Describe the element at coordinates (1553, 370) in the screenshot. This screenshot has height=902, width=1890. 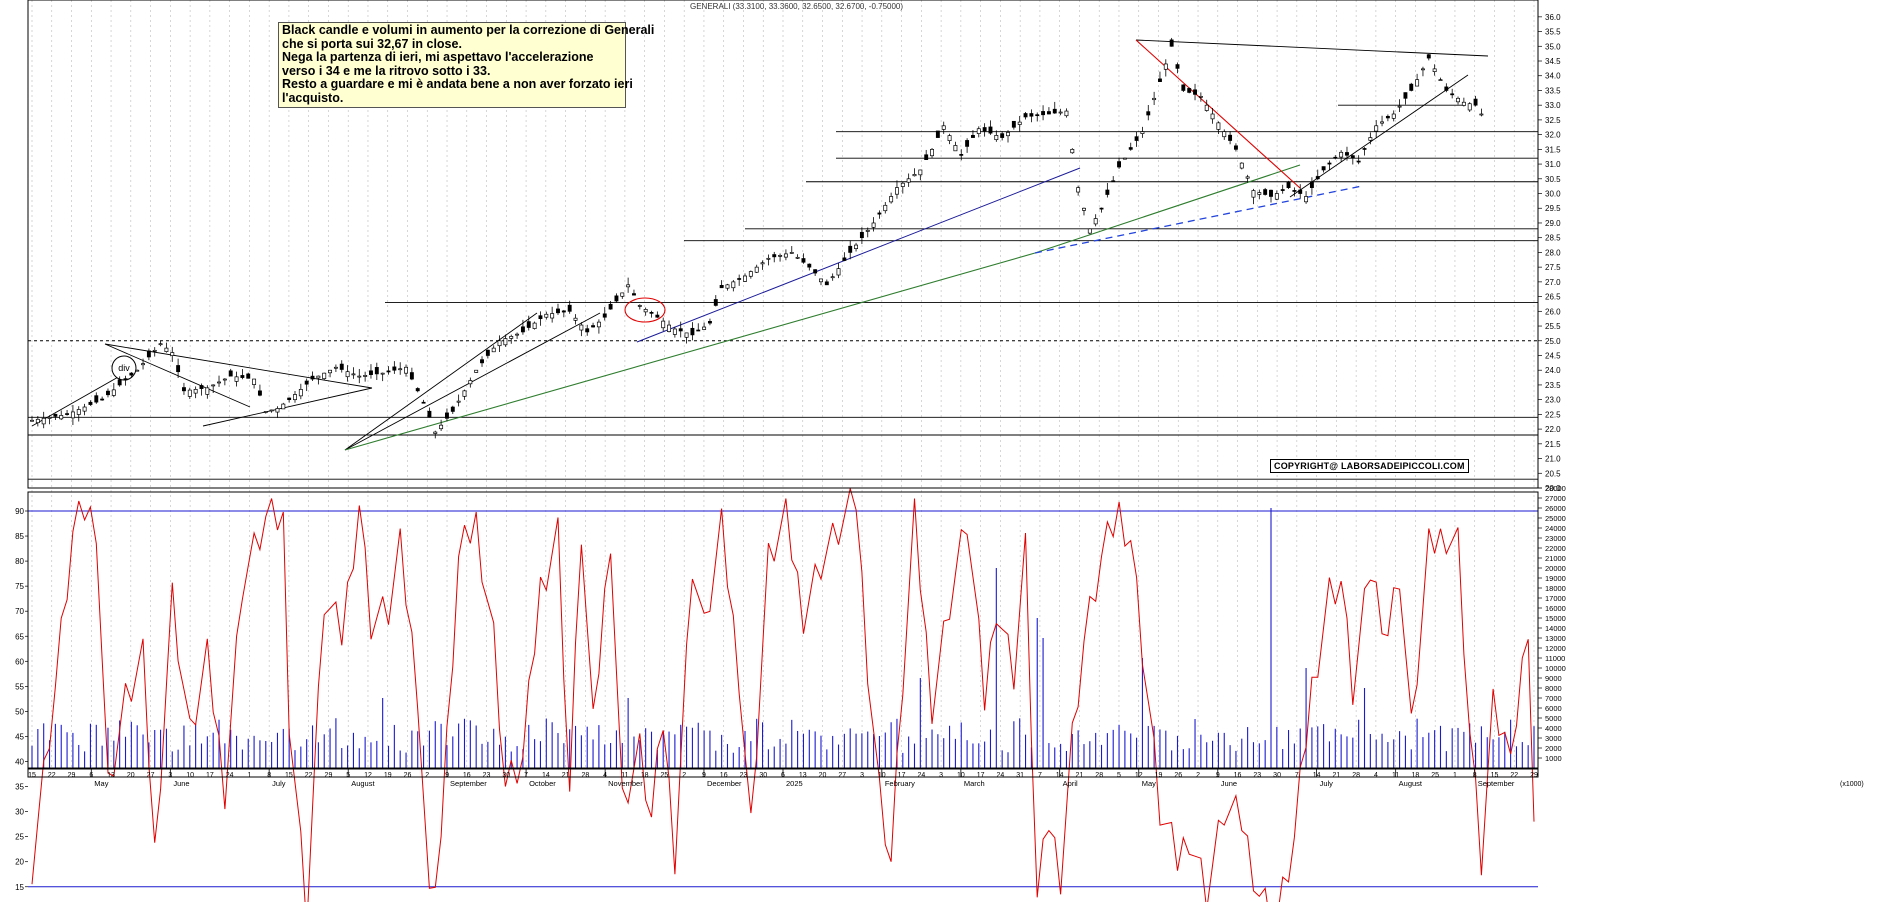
I see `price-tick-label: 24.0` at that location.